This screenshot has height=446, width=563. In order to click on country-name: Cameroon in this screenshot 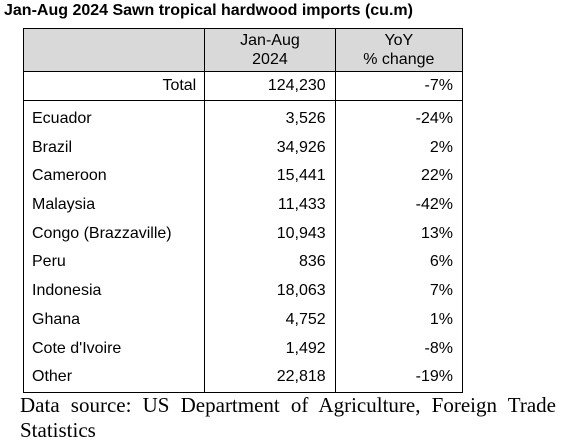, I will do `click(69, 176)`.